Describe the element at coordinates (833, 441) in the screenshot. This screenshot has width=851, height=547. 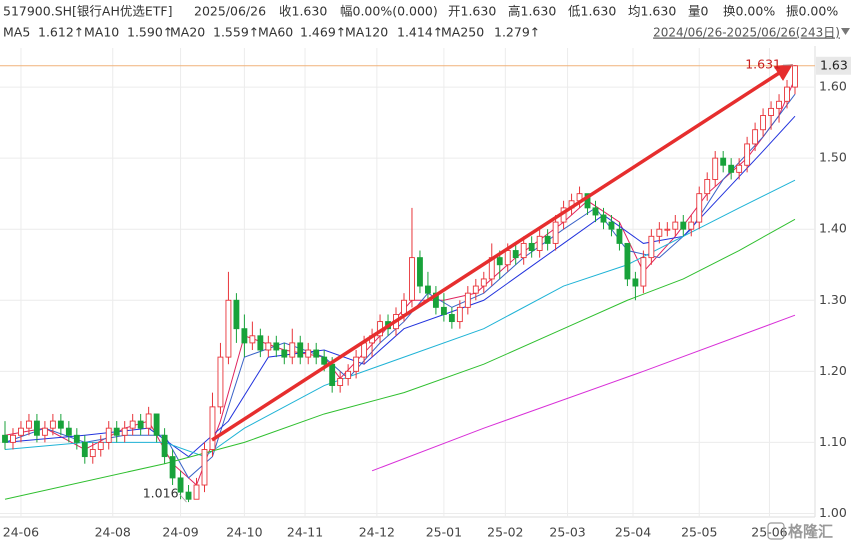
I see `y-tick-label: 1.10` at that location.